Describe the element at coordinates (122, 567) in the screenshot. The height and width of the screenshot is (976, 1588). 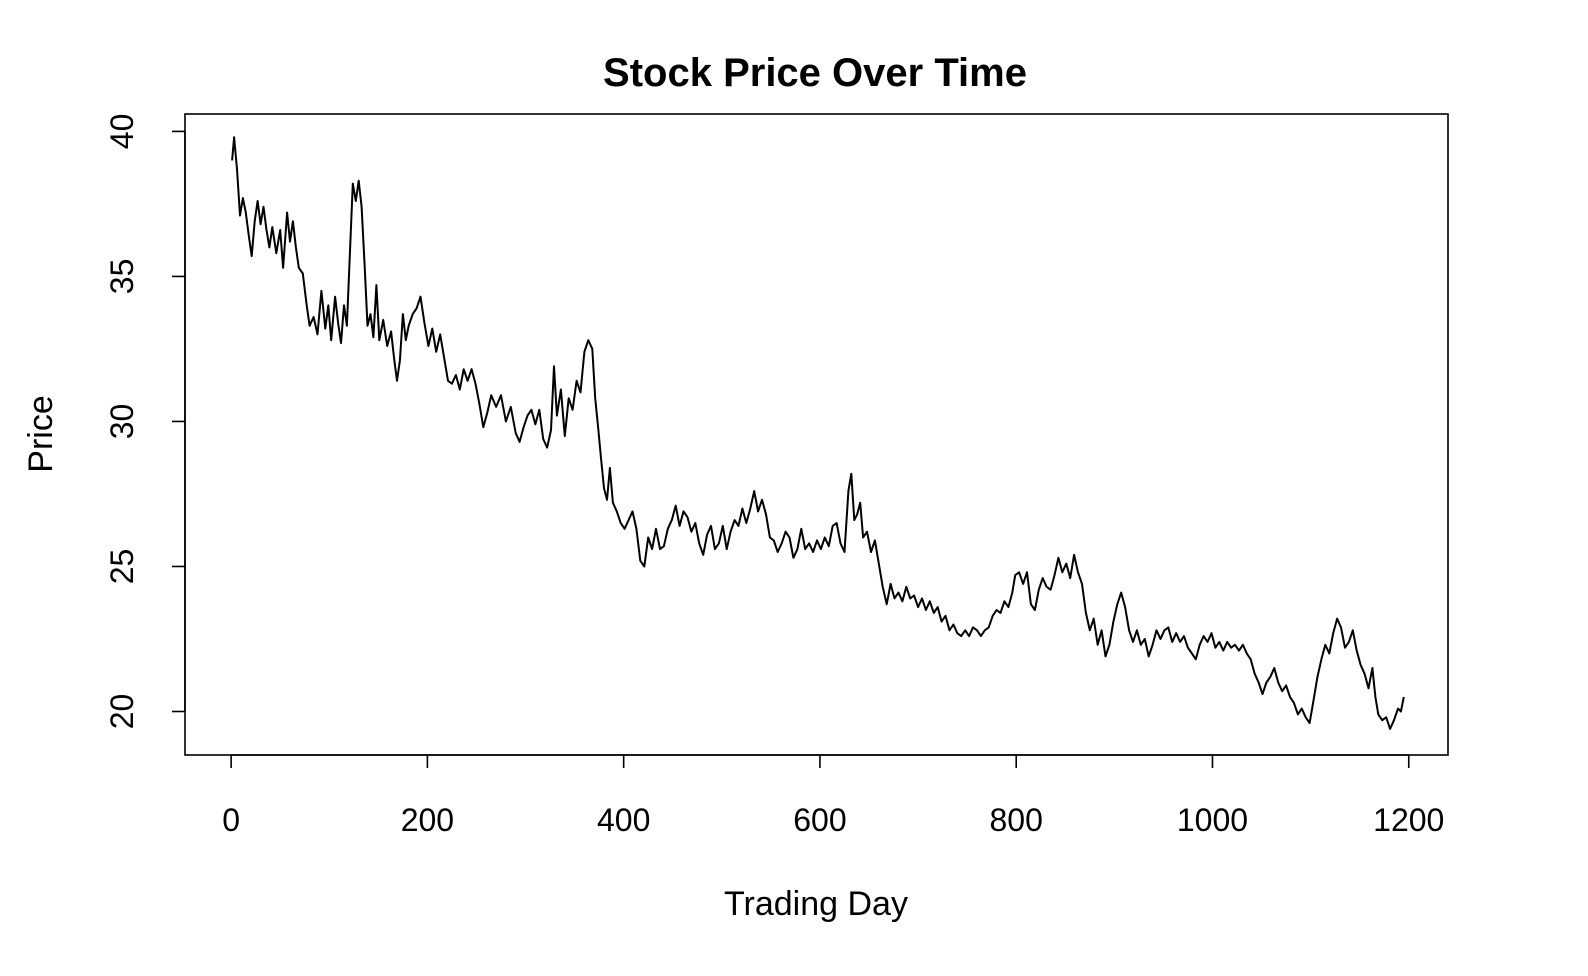
I see `y-tick-label: 25` at that location.